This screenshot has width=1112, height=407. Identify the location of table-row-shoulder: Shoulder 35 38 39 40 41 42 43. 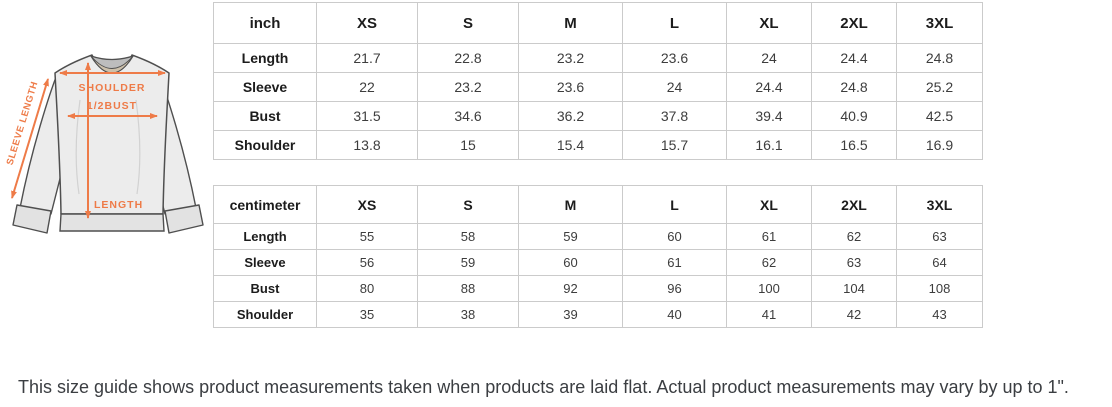
(598, 314).